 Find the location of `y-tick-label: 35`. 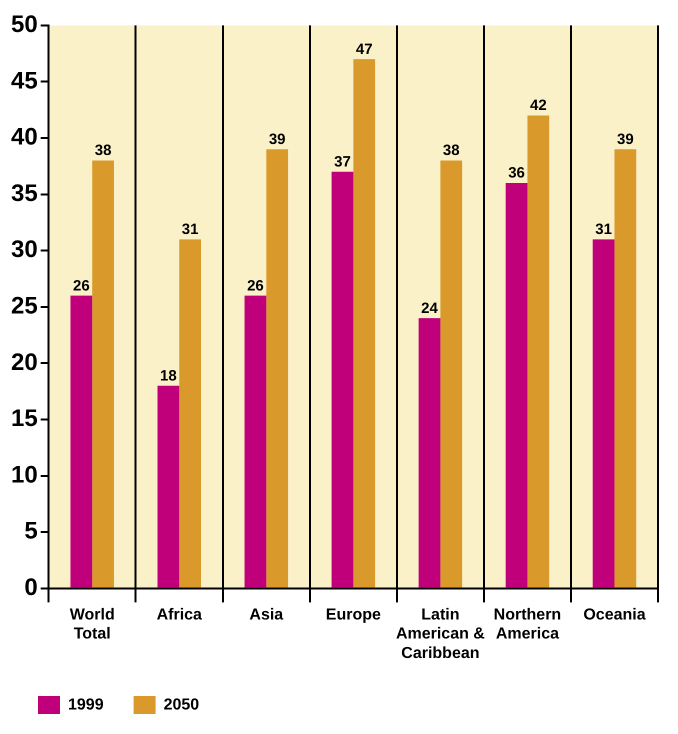

y-tick-label: 35 is located at coordinates (24, 193).